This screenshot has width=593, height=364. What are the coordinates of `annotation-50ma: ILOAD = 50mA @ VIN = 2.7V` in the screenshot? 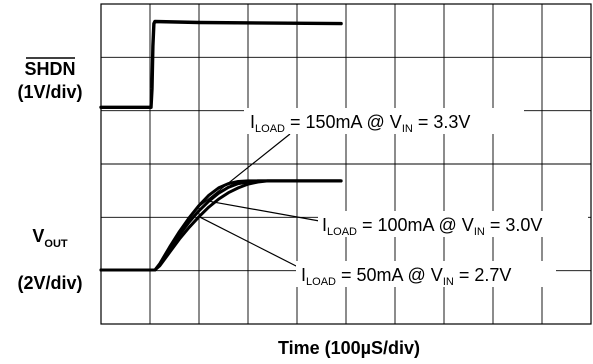 It's located at (426, 274).